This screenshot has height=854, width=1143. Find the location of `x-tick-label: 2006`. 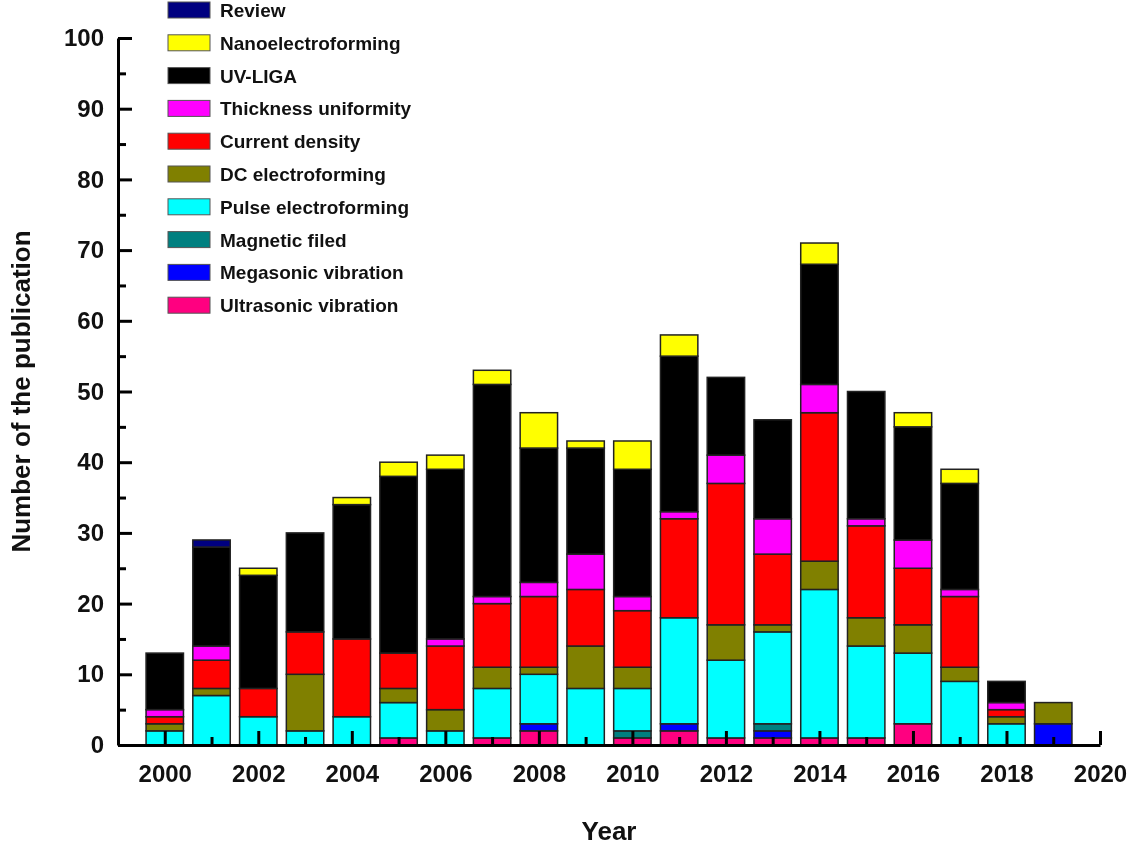

x-tick-label: 2006 is located at coordinates (446, 774).